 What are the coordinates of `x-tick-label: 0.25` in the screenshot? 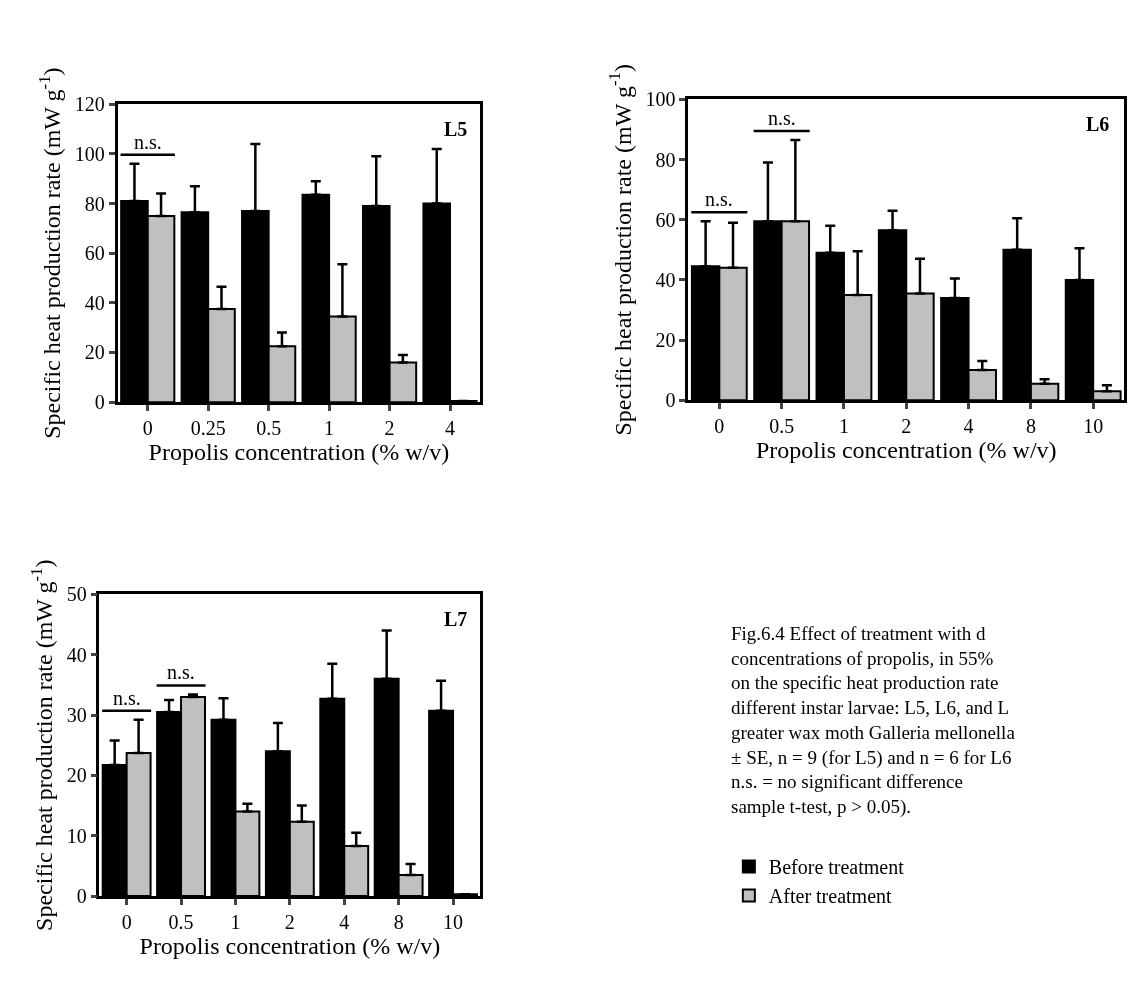 It's located at (208, 427).